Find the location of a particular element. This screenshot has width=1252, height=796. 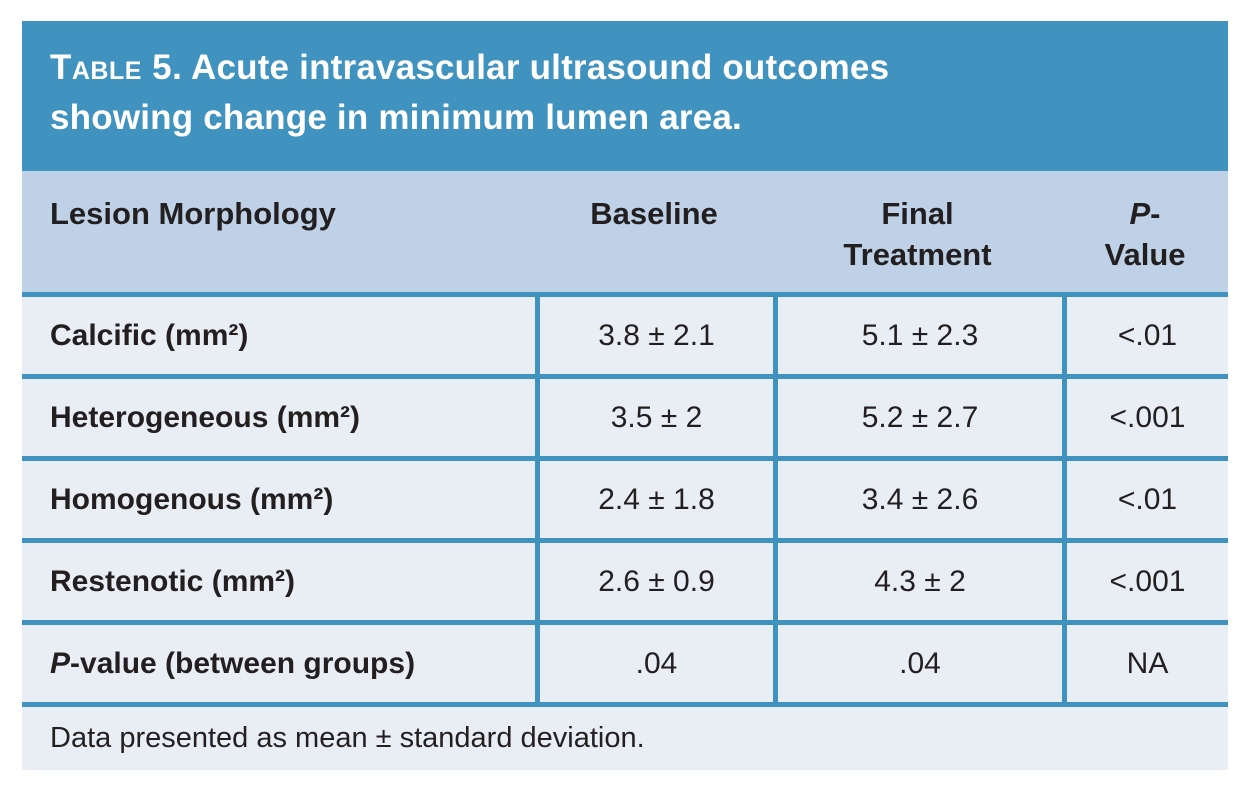

cell-final-treatment: 5.1 ± 2.3 is located at coordinates (917, 335).